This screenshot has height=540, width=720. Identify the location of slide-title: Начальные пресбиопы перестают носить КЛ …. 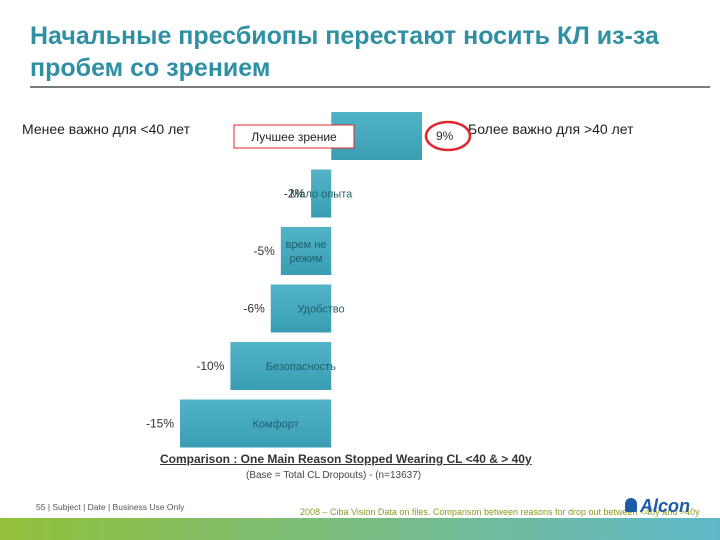
(344, 52).